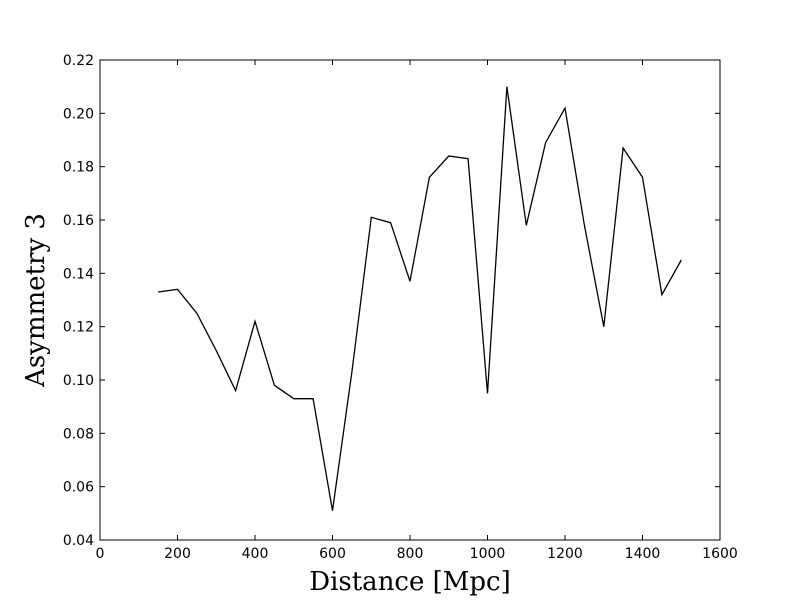  Describe the element at coordinates (78, 274) in the screenshot. I see `y-tick-label: 0.14` at that location.